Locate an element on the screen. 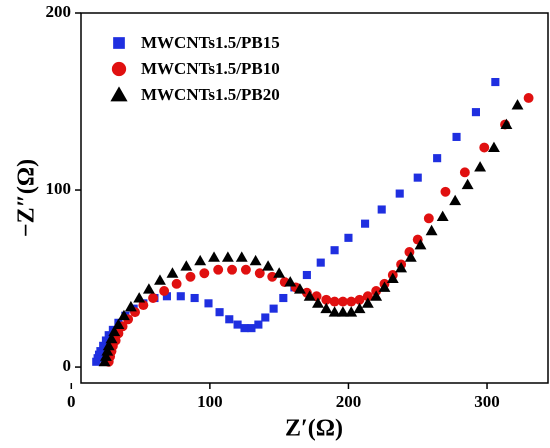  x-tick-label: 300 is located at coordinates (487, 401).